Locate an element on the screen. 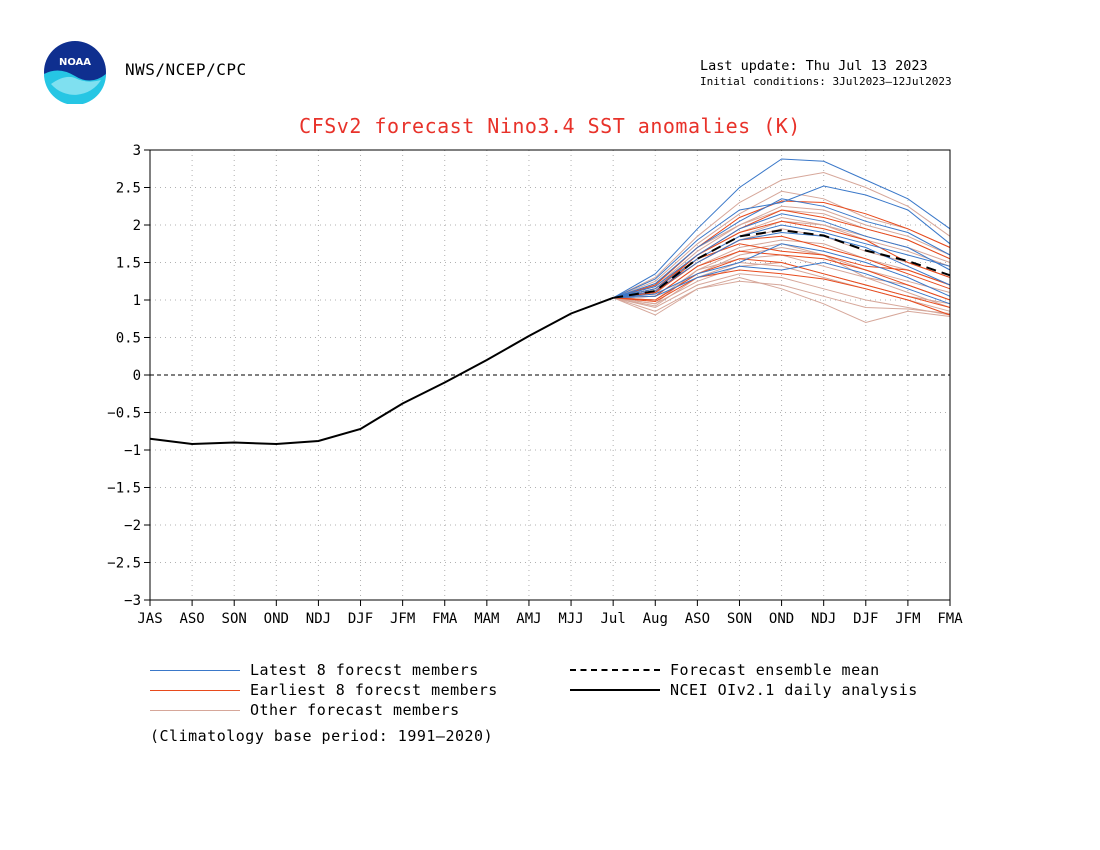 The width and height of the screenshot is (1100, 850). legend-label-other: Other forecast members is located at coordinates (355, 710).